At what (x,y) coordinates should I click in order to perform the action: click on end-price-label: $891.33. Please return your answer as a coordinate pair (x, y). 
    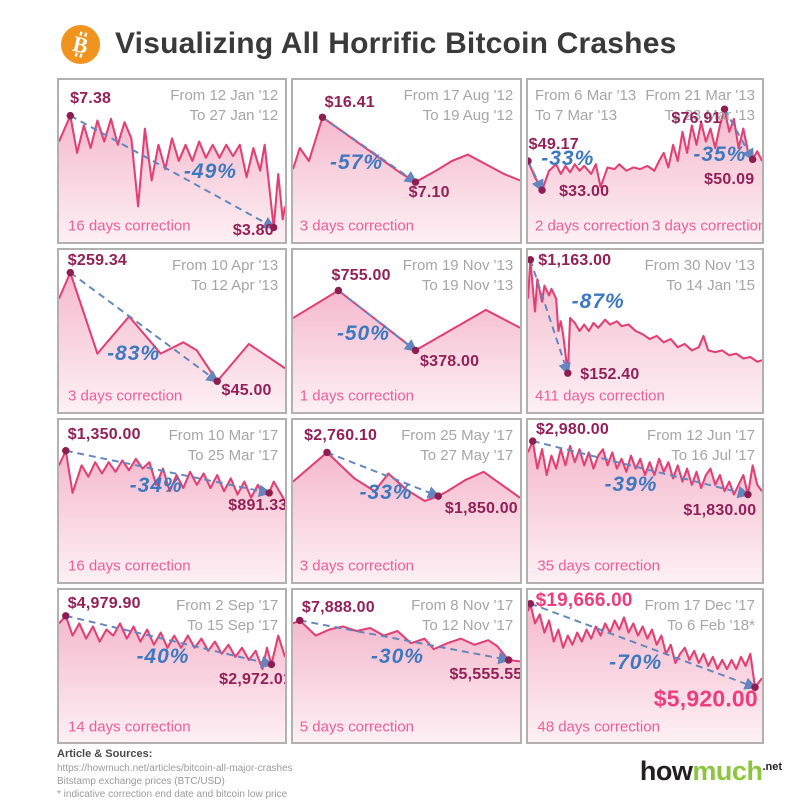
    Looking at the image, I should click on (257, 505).